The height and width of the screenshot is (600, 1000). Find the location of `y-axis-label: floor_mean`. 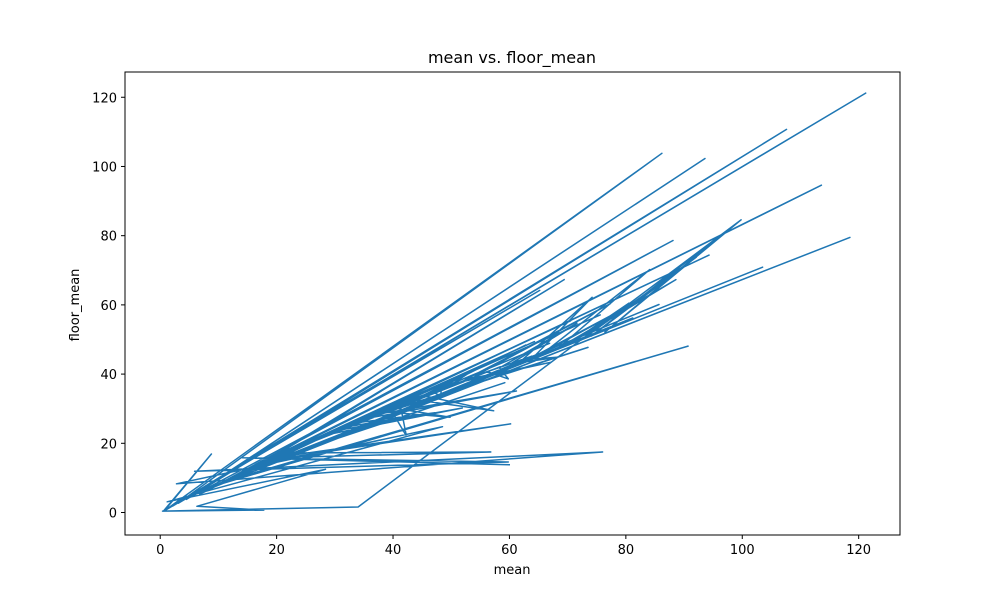

y-axis-label: floor_mean is located at coordinates (75, 305).